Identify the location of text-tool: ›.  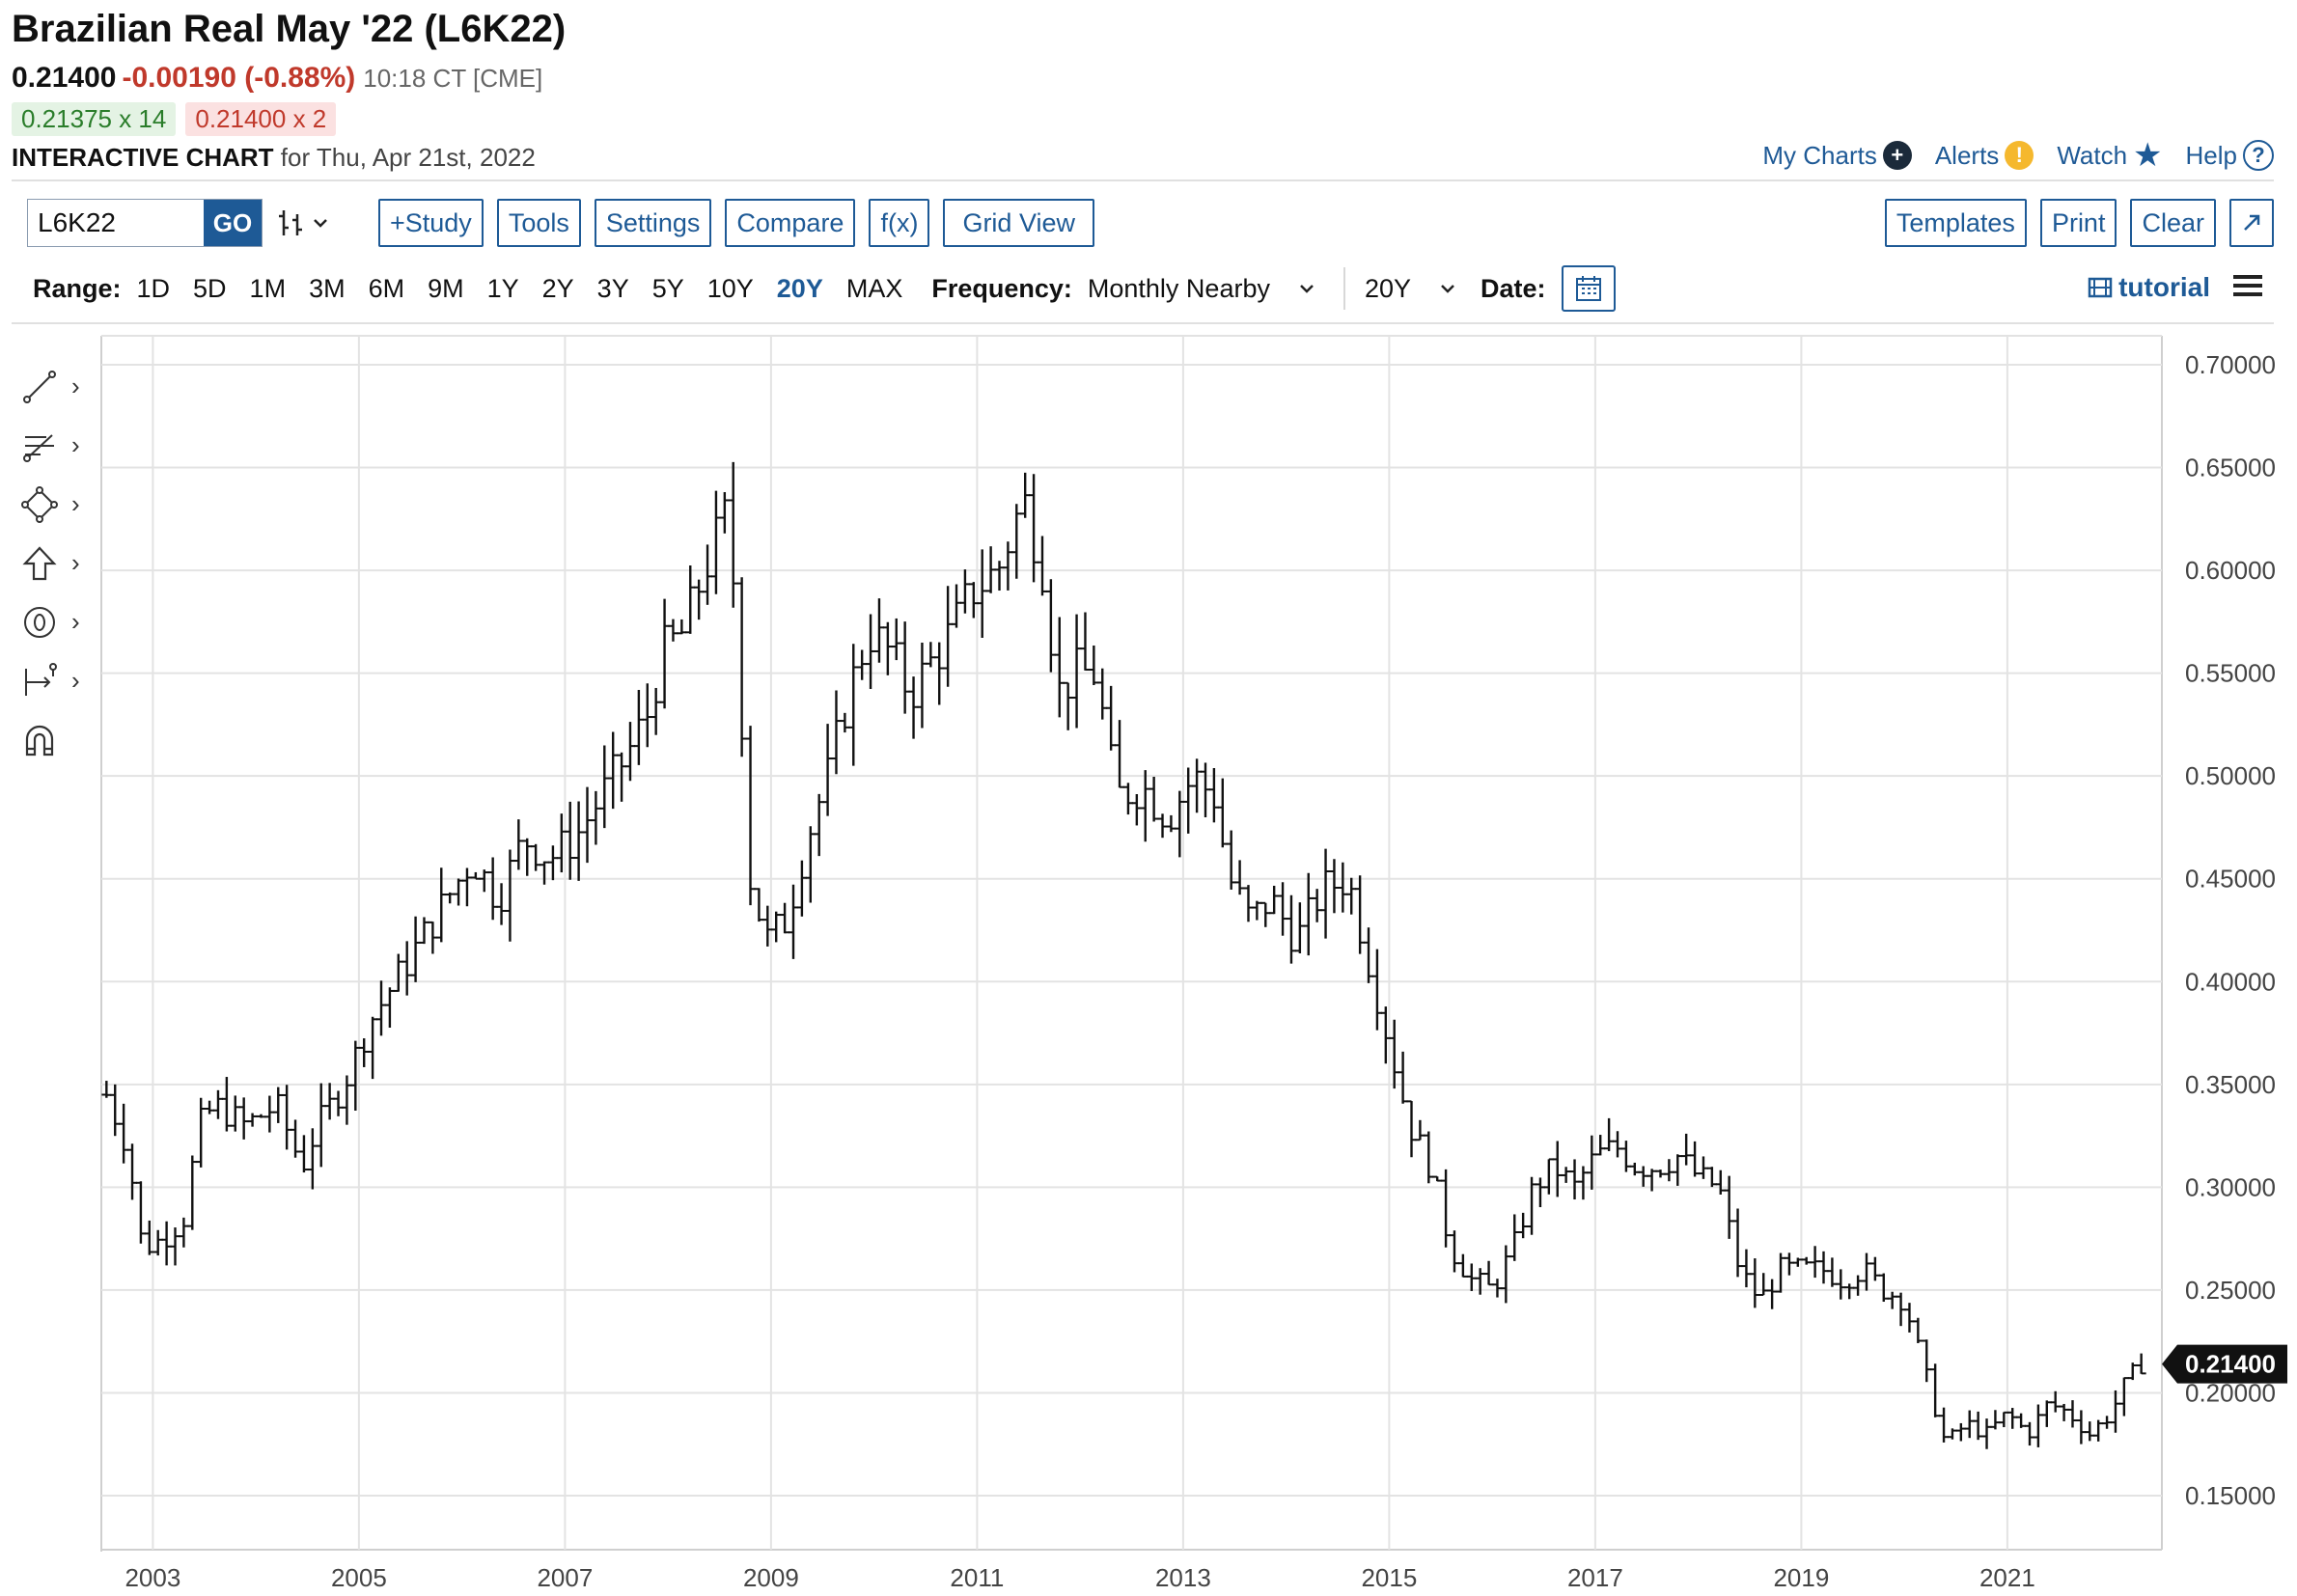
(59, 621).